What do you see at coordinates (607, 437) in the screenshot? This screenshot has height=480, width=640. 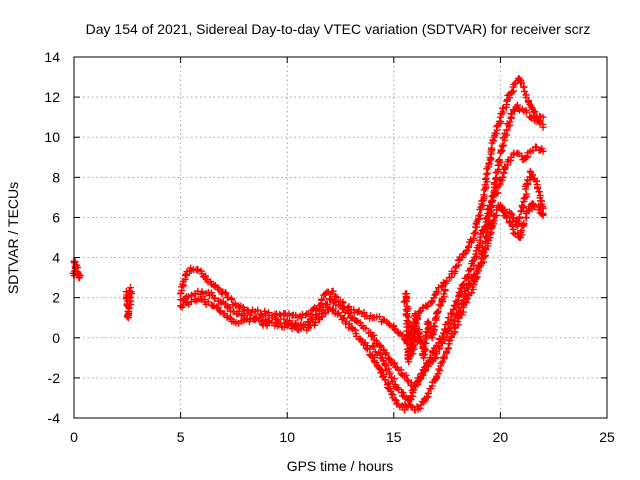 I see `x-tick-label: 25` at bounding box center [607, 437].